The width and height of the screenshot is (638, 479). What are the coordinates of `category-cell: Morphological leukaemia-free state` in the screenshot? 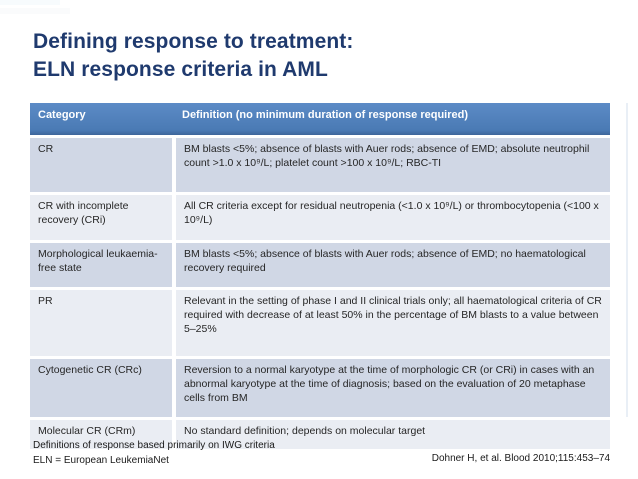 It's located at (103, 265).